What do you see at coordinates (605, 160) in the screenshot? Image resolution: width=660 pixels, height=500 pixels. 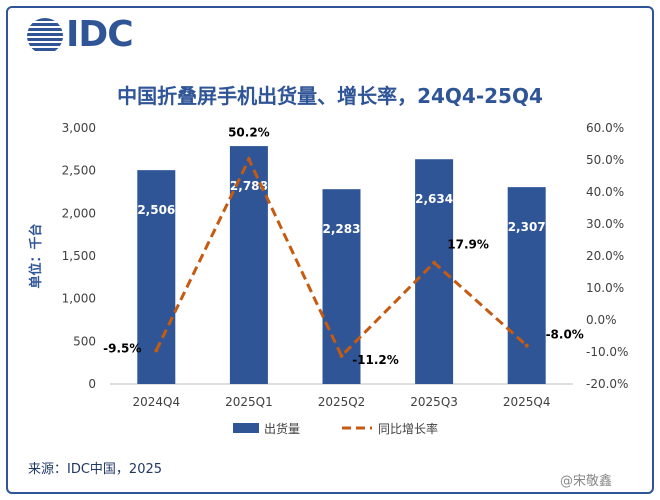 I see `y2-tick-label: 50.0%` at bounding box center [605, 160].